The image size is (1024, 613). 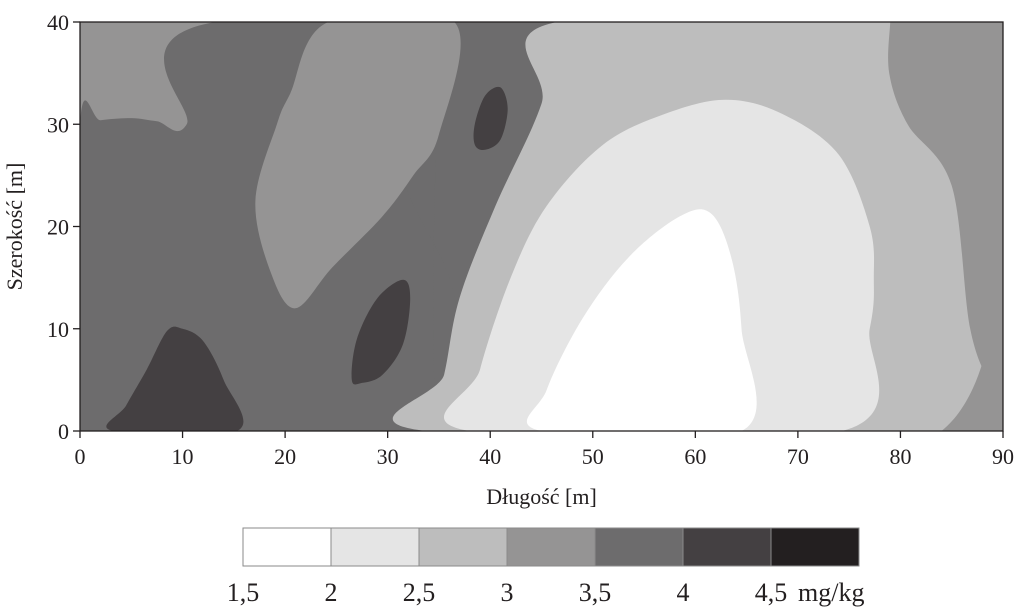 I want to click on y-tick-label: 0, so click(x=63, y=431).